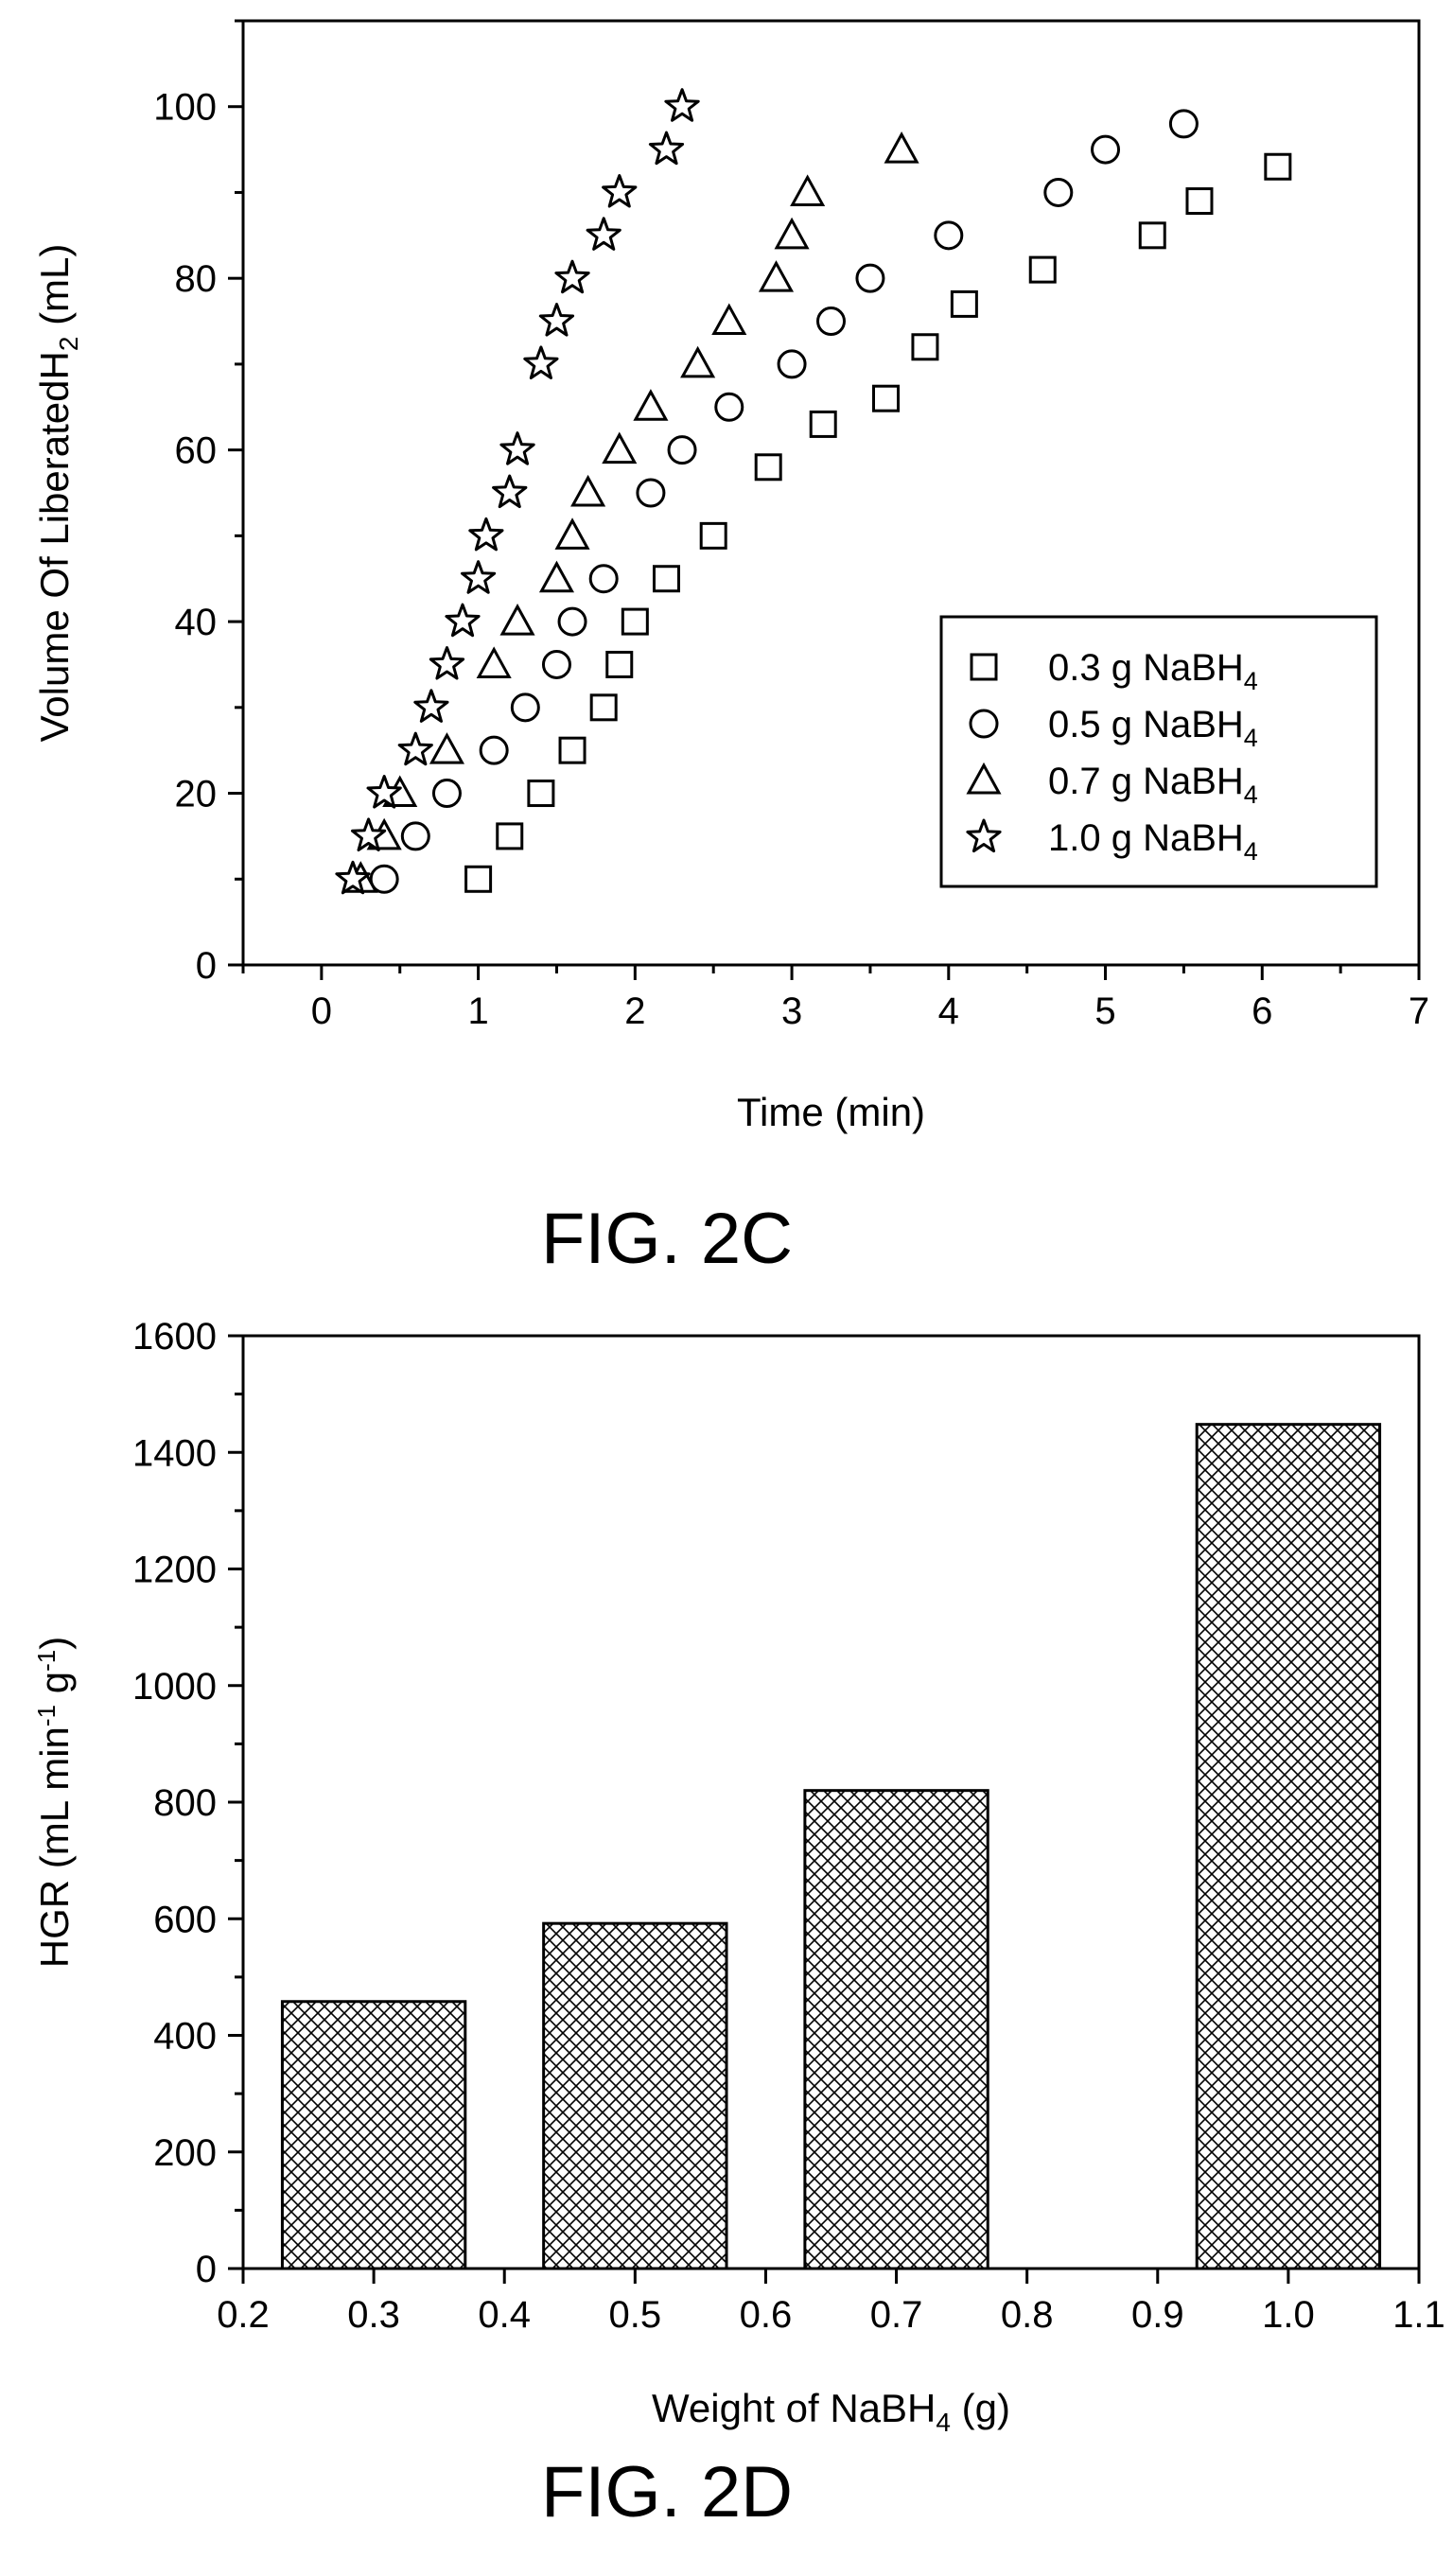 The image size is (1453, 2576). I want to click on legend-label-0.7g: 0.7 g NaBH4, so click(1153, 785).